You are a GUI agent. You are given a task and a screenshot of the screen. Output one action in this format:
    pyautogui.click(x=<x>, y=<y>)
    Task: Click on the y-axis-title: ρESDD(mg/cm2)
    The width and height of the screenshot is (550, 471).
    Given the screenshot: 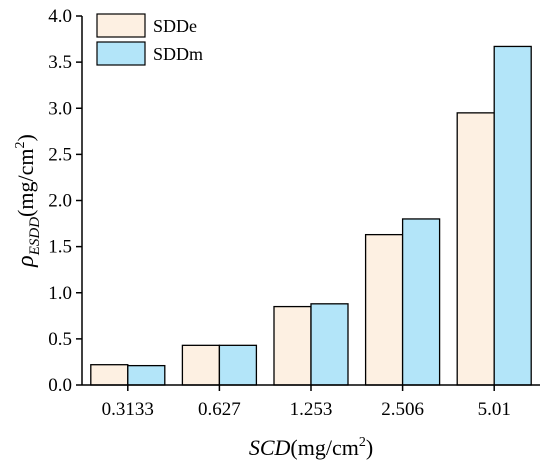 What is the action you would take?
    pyautogui.click(x=28, y=201)
    